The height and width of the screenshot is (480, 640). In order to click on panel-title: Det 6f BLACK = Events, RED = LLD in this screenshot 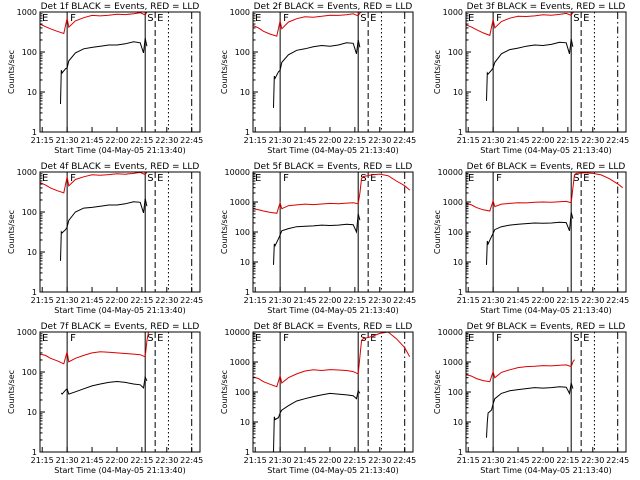, I will do `click(546, 167)`.